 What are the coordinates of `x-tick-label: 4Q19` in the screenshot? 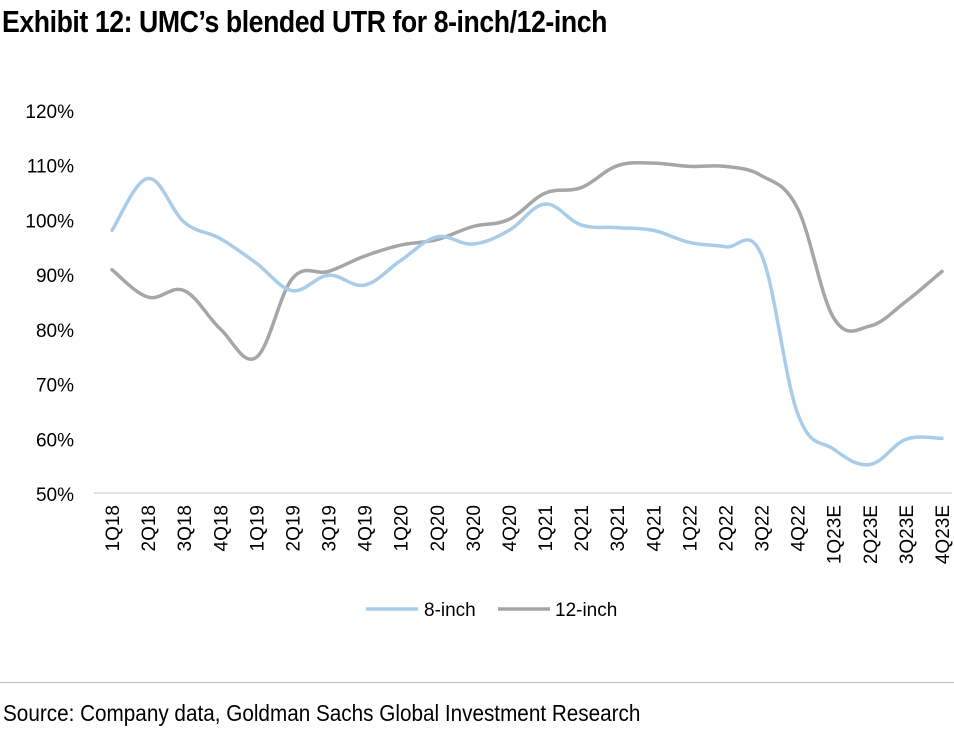 It's located at (366, 528).